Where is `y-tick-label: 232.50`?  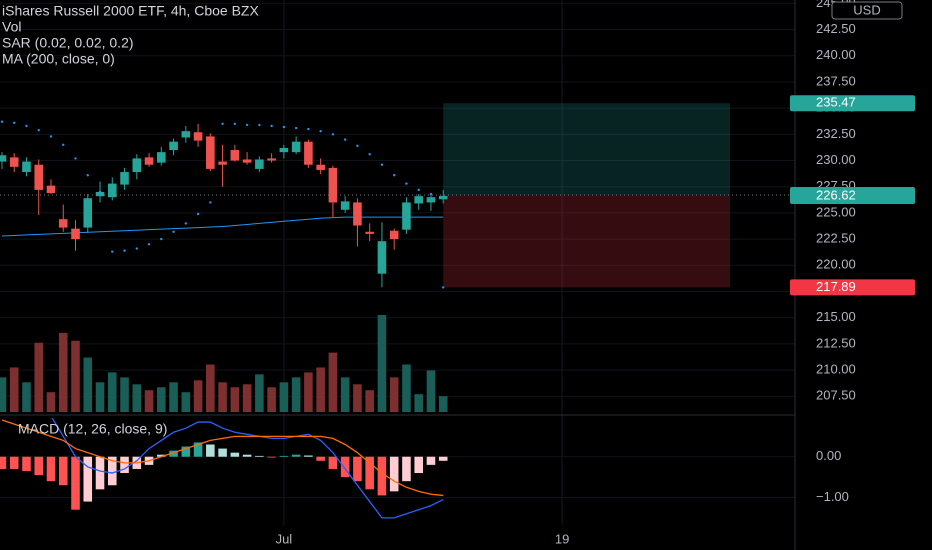
y-tick-label: 232.50 is located at coordinates (836, 133).